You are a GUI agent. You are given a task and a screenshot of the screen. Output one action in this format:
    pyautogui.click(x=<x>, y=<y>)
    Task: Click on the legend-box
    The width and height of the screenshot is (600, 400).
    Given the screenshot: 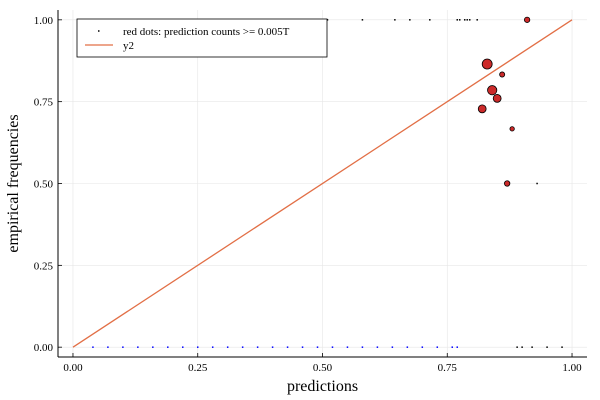 What is the action you would take?
    pyautogui.click(x=202, y=38)
    